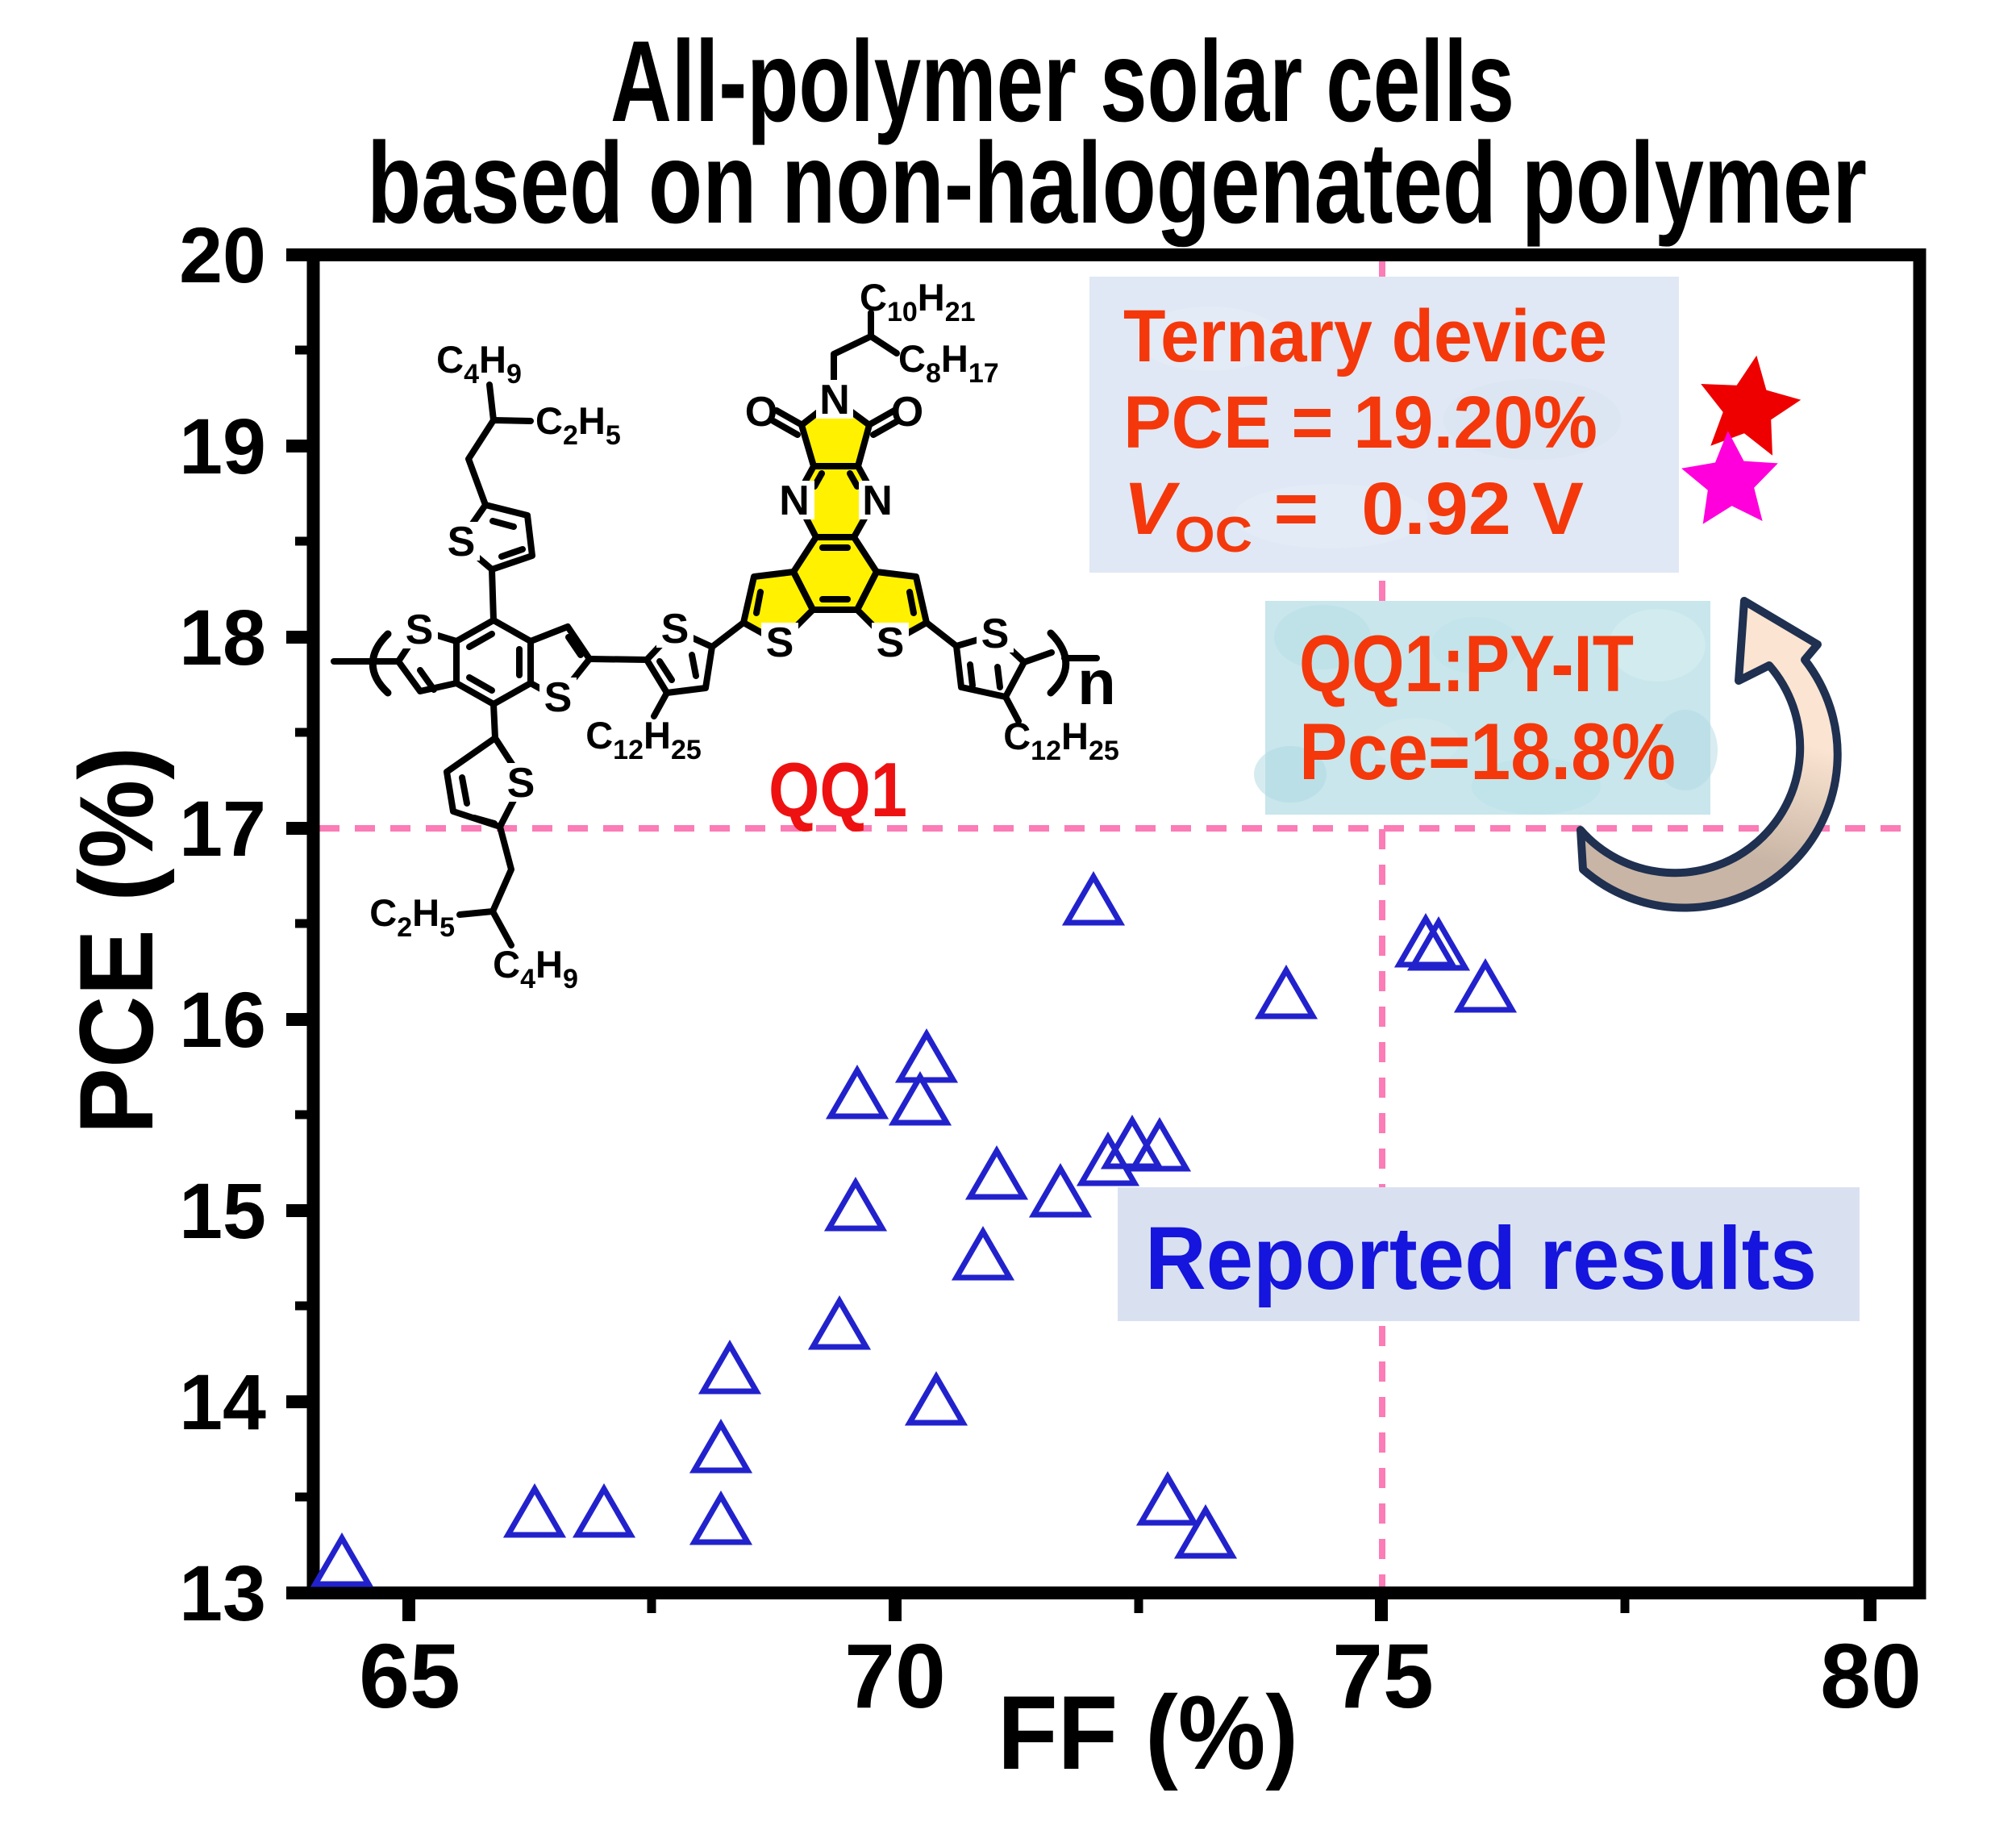  What do you see at coordinates (1353, 515) in the screenshot?
I see `svg-text: VOC = 0.92 V` at bounding box center [1353, 515].